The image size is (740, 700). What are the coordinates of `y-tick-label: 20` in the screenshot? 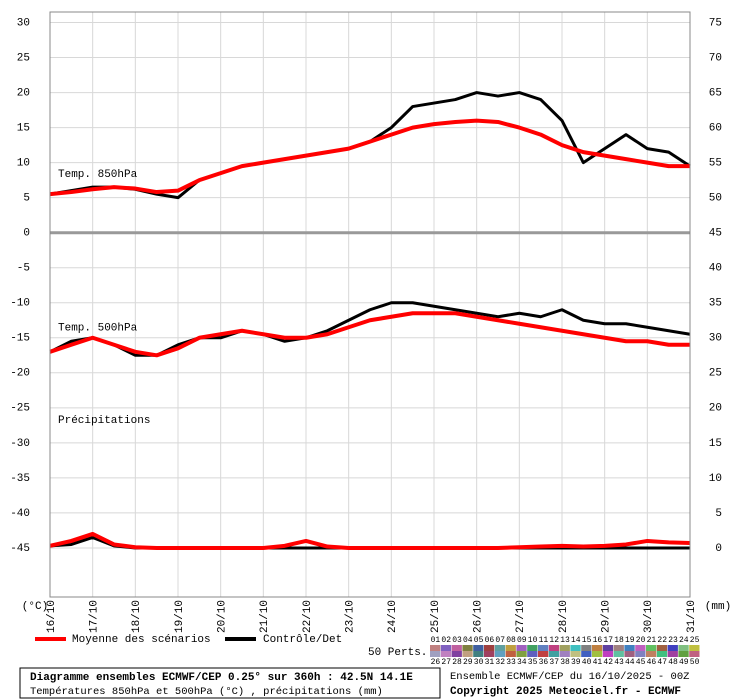 It's located at (23, 93).